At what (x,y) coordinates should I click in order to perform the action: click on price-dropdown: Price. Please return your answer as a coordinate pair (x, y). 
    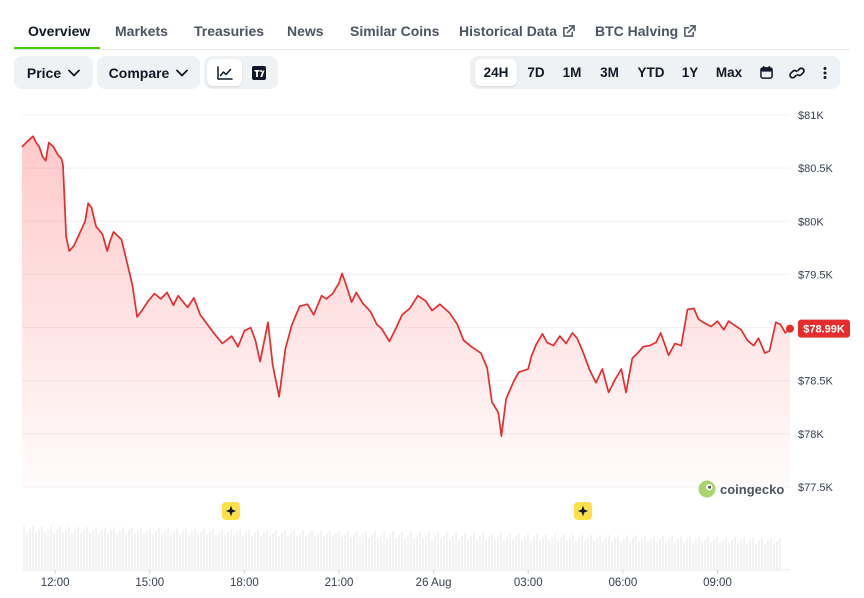
    Looking at the image, I should click on (53, 72).